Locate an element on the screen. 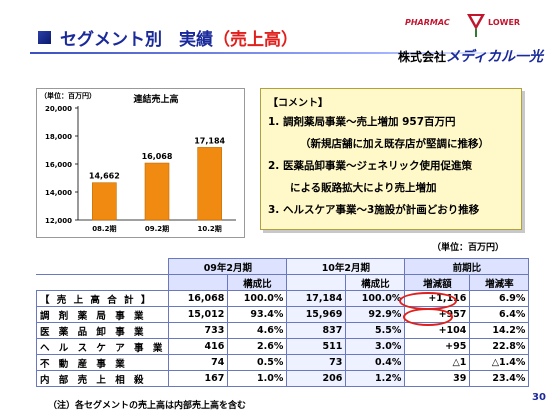 The width and height of the screenshot is (560, 420). title-bullet-icon is located at coordinates (44, 37).